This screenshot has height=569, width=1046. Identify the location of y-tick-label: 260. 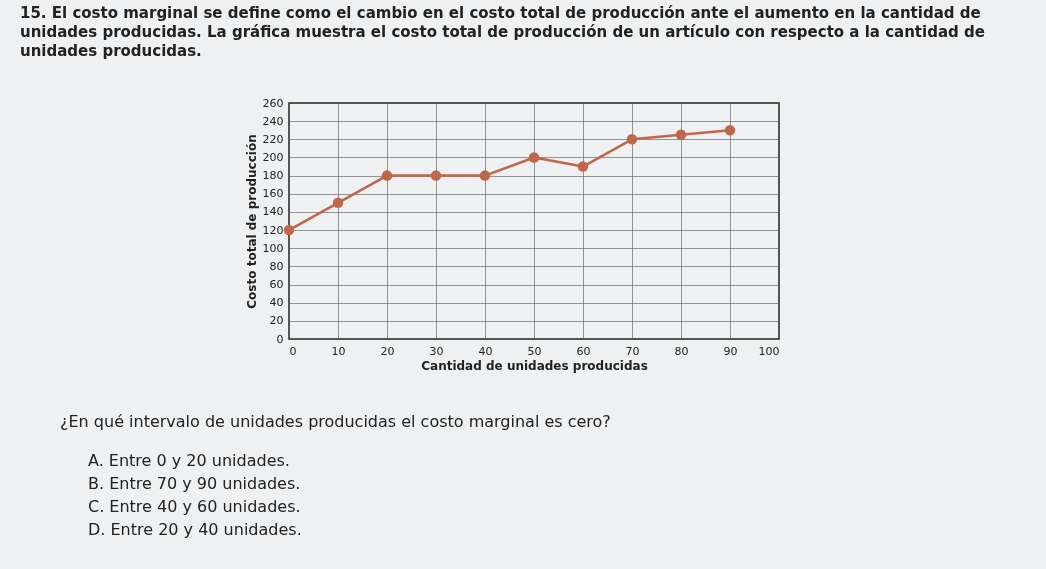
(273, 103).